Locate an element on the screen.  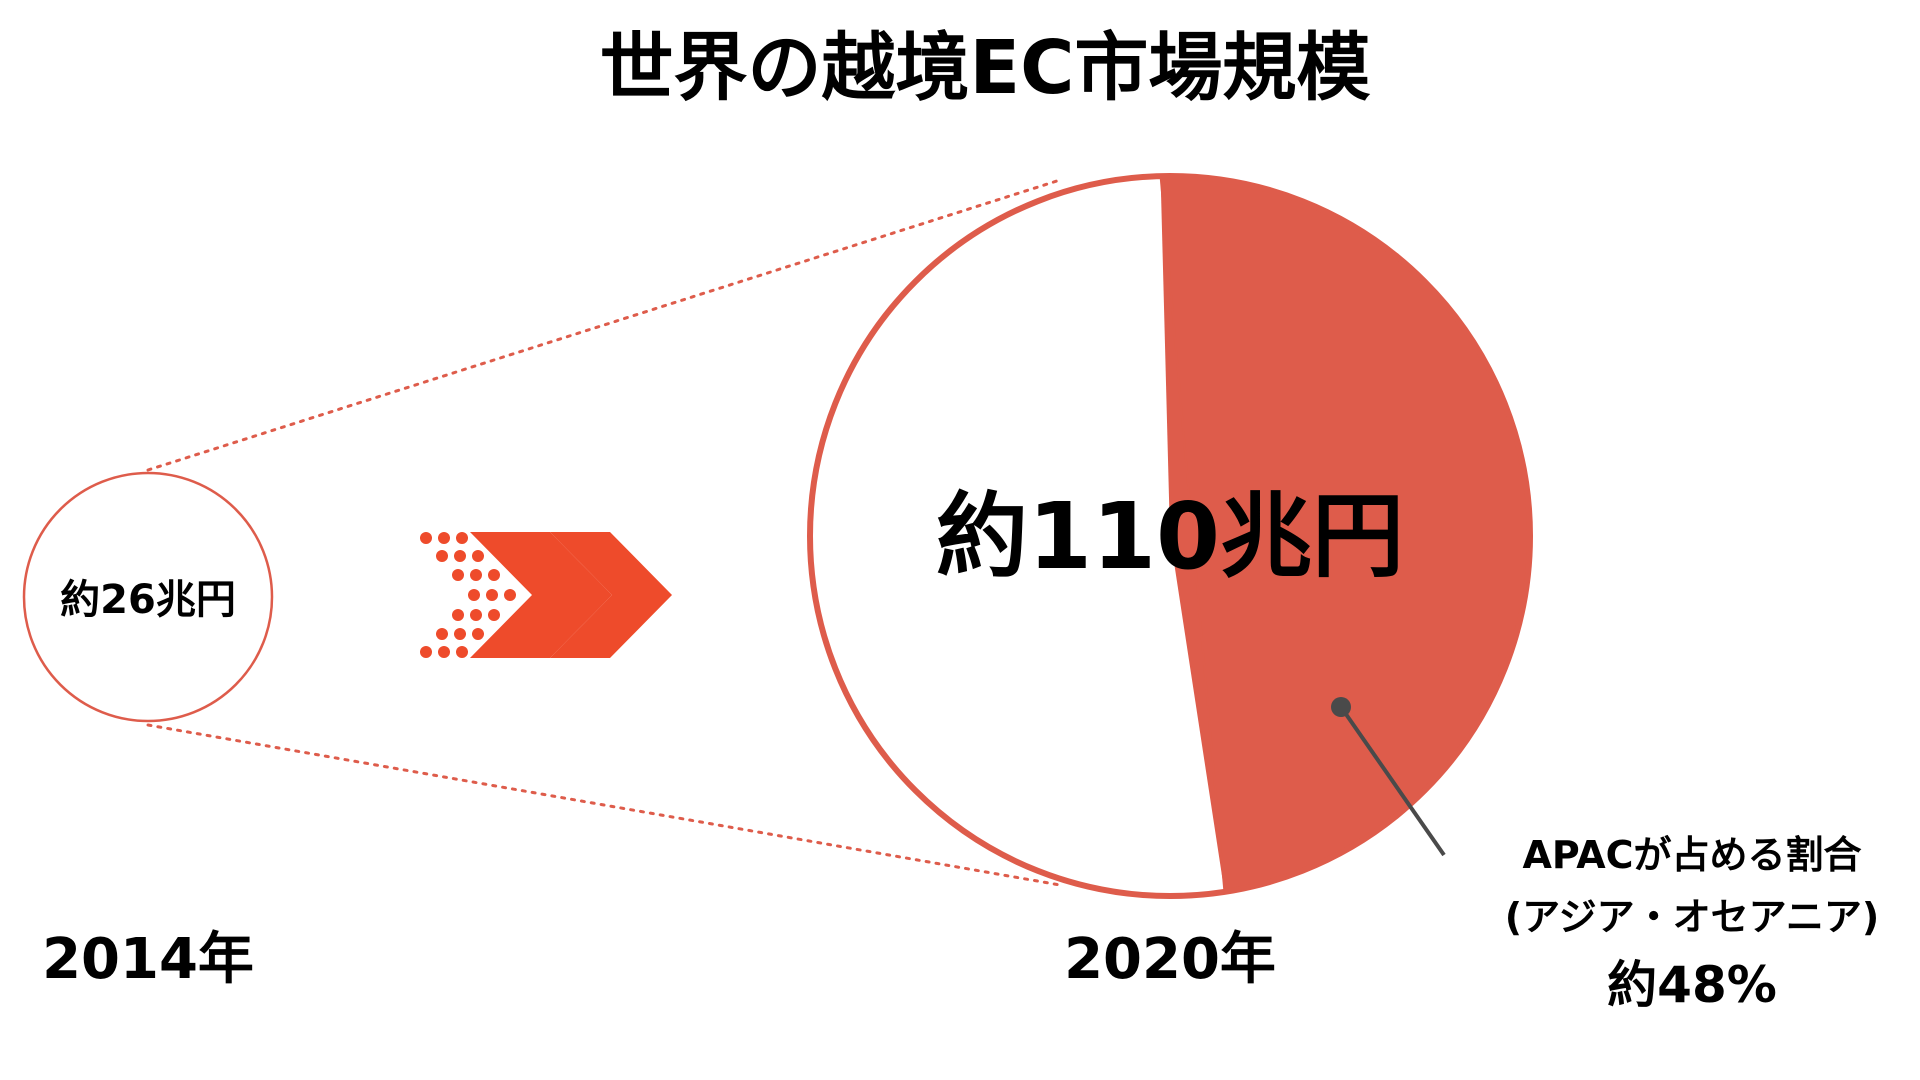
annotation-point is located at coordinates (1341, 707).